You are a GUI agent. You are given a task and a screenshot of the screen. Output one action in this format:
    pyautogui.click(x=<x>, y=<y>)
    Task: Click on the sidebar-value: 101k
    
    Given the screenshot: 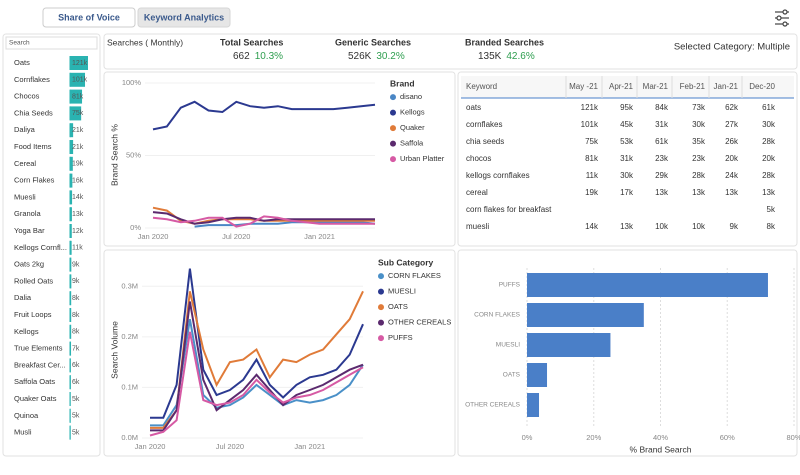 What is the action you would take?
    pyautogui.click(x=80, y=80)
    